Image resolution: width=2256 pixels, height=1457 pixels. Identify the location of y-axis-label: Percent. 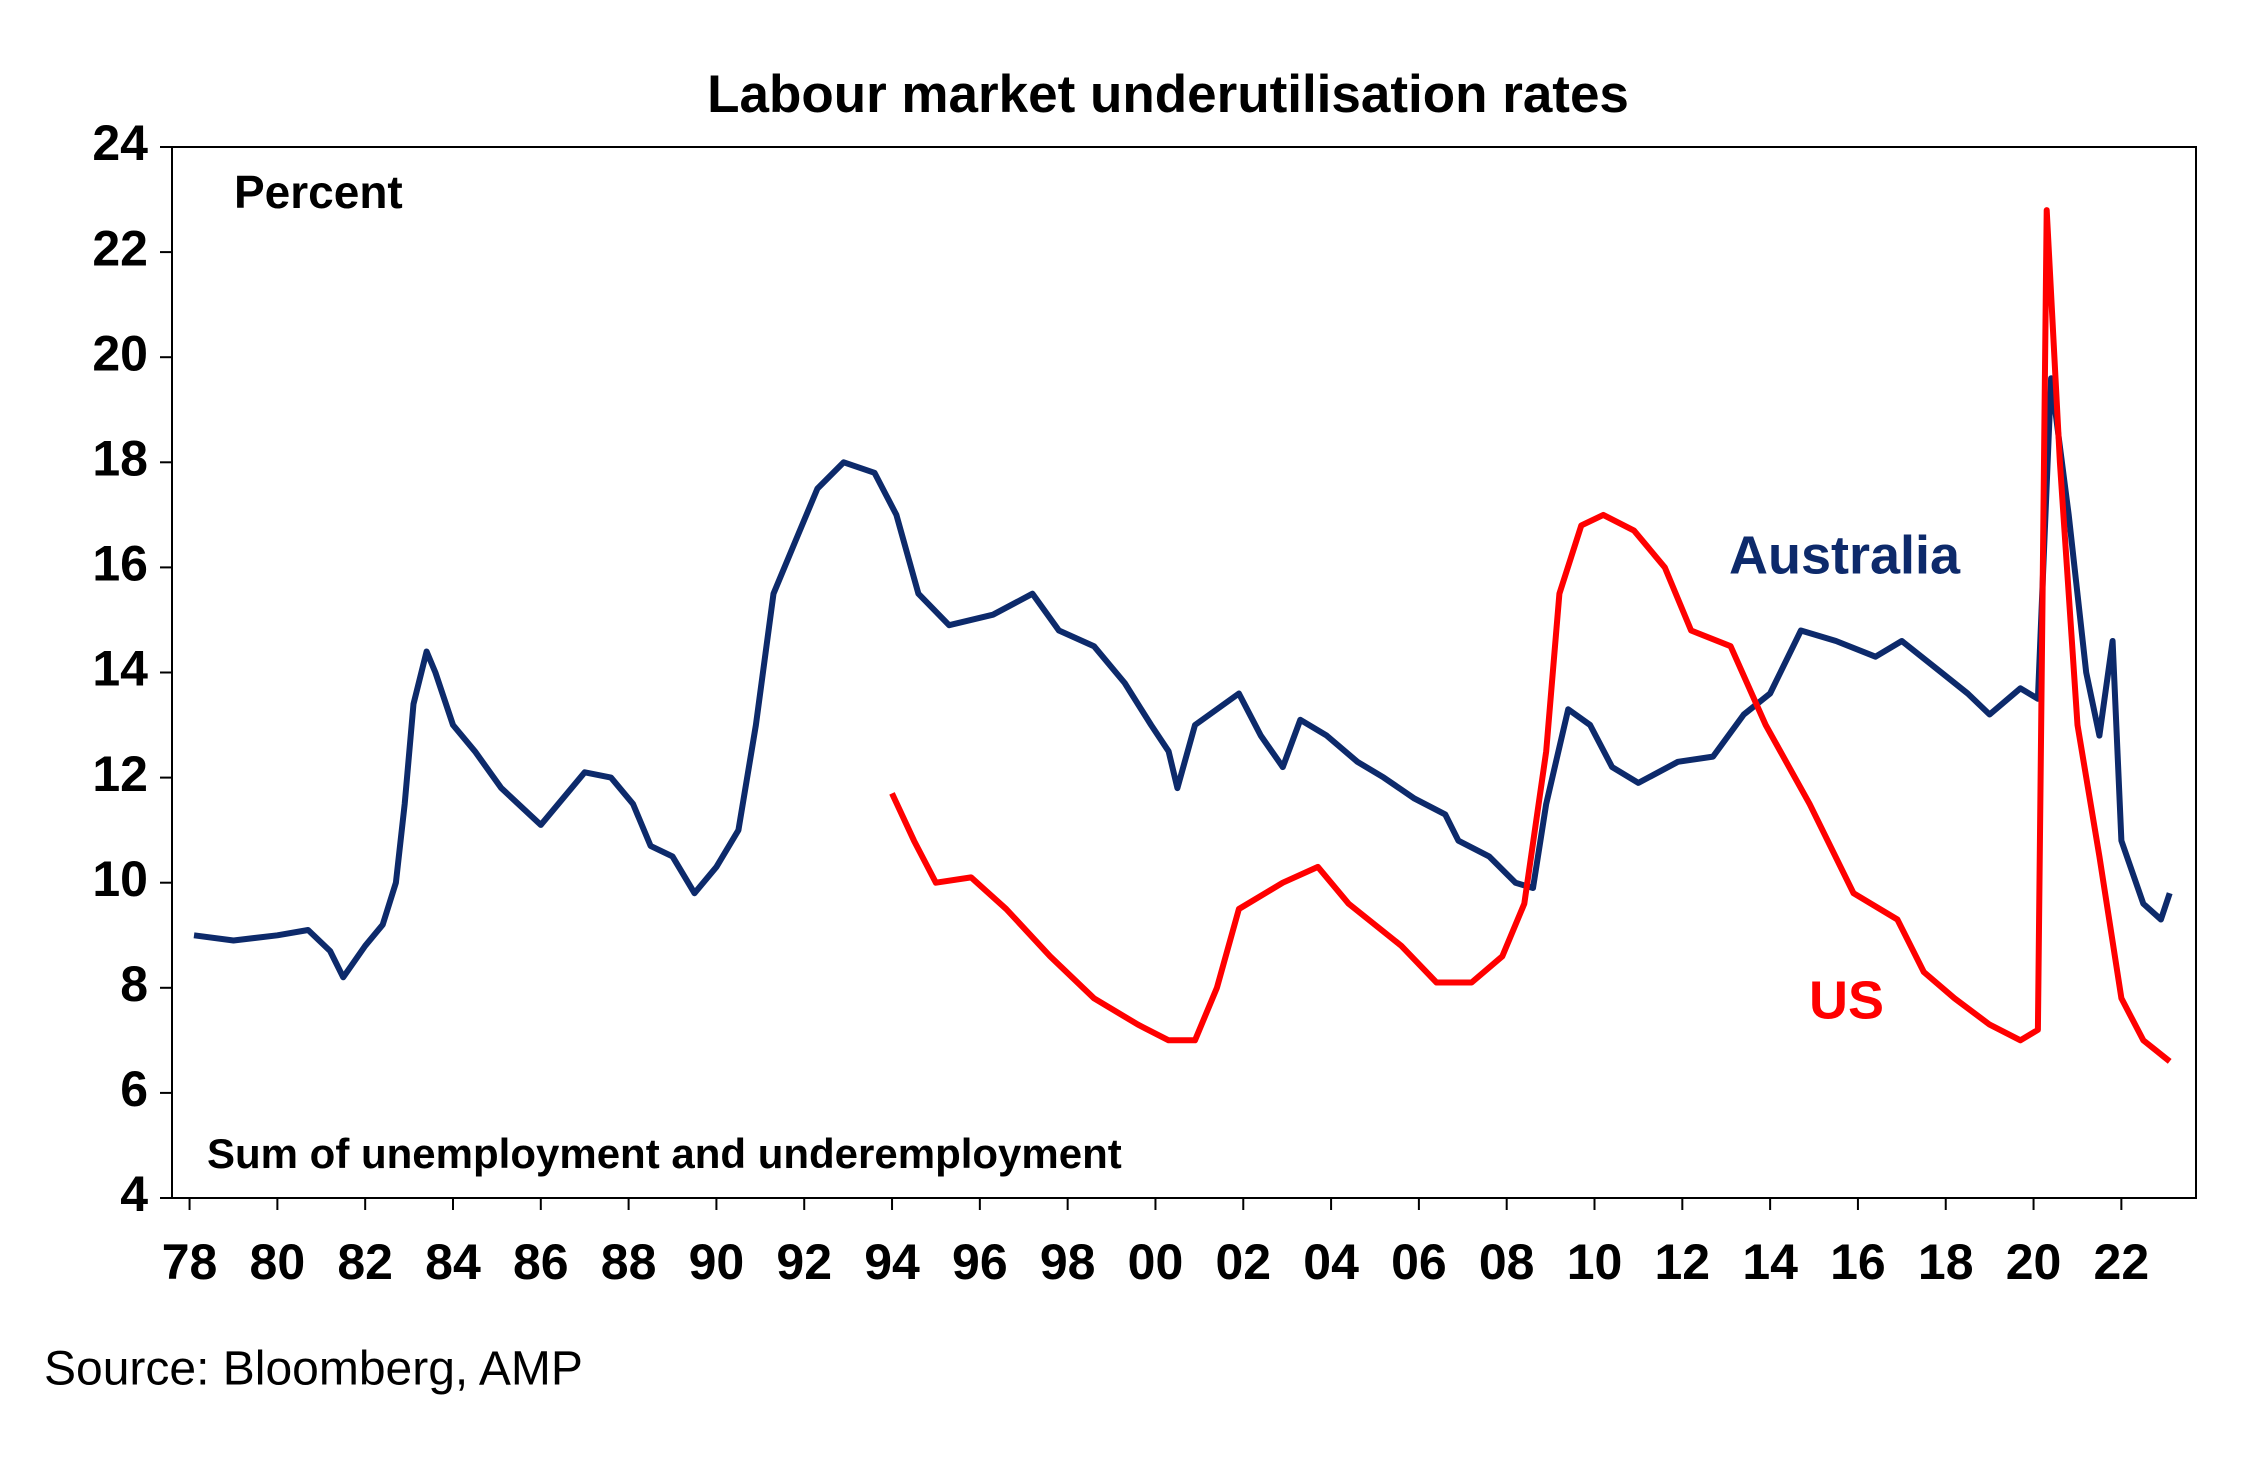
(318, 192).